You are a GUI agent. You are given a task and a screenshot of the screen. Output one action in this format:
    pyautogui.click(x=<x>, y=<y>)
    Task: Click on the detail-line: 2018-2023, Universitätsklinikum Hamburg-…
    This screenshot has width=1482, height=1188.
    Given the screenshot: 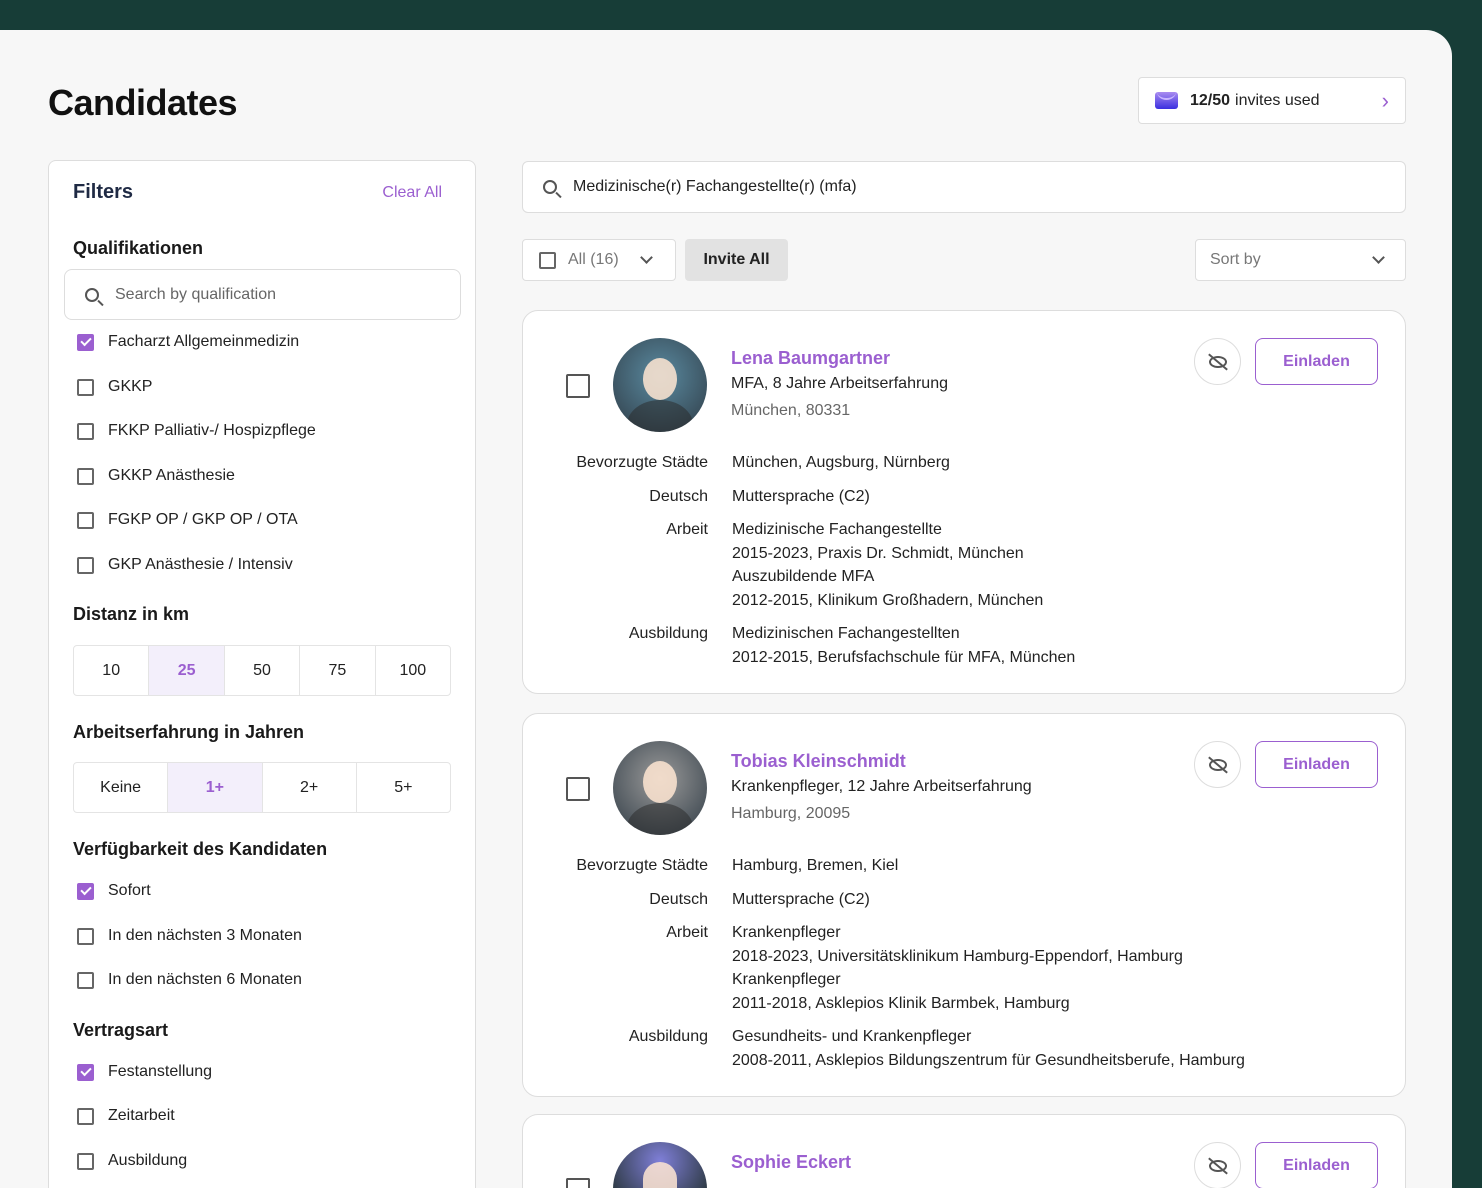 What is the action you would take?
    pyautogui.click(x=957, y=956)
    